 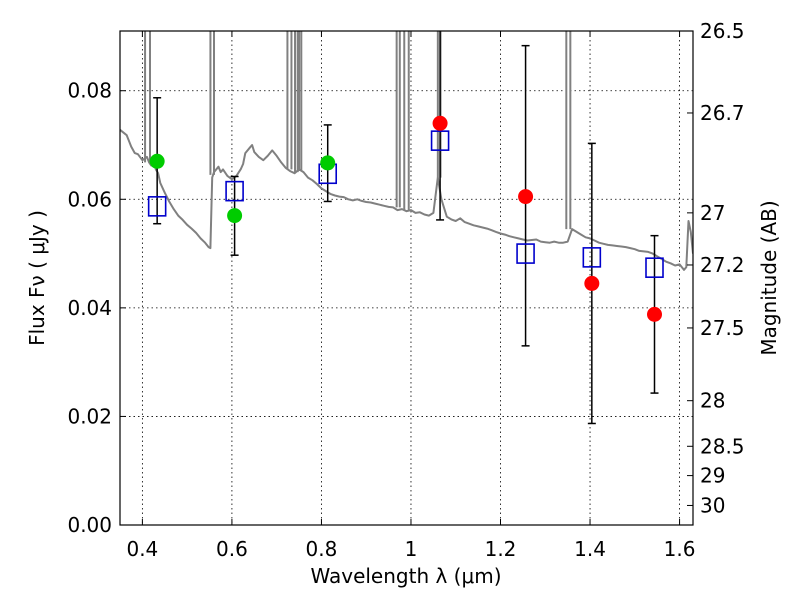 What do you see at coordinates (89, 199) in the screenshot?
I see `y-tick-label: 0.06` at bounding box center [89, 199].